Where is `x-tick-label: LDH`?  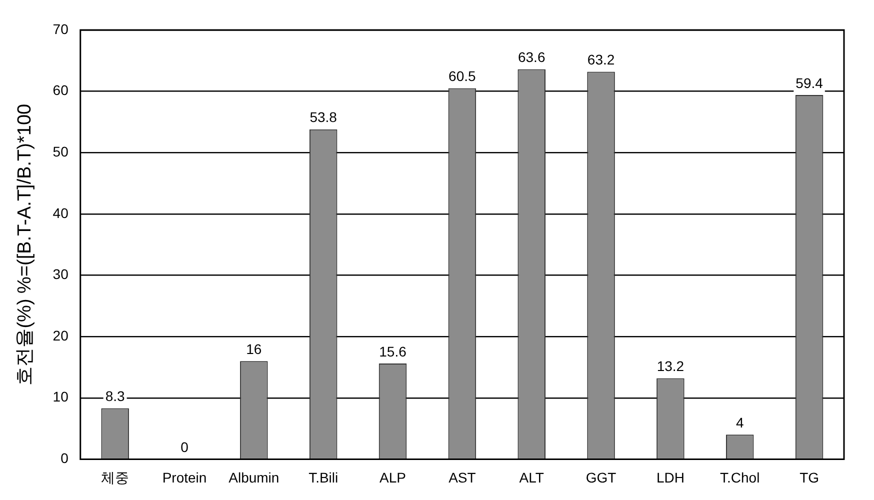 x-tick-label: LDH is located at coordinates (670, 477).